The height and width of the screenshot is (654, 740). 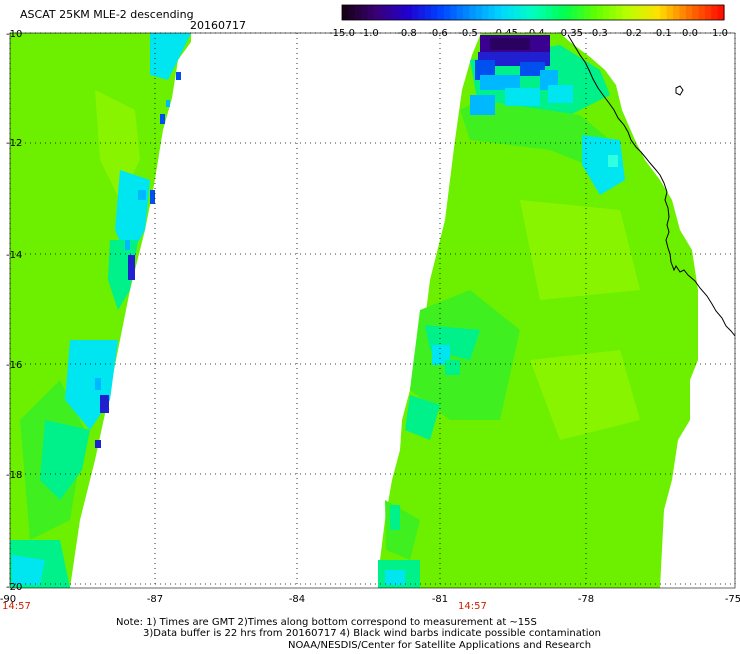 What do you see at coordinates (438, 33) in the screenshot?
I see `colorbar-label: -0.6` at bounding box center [438, 33].